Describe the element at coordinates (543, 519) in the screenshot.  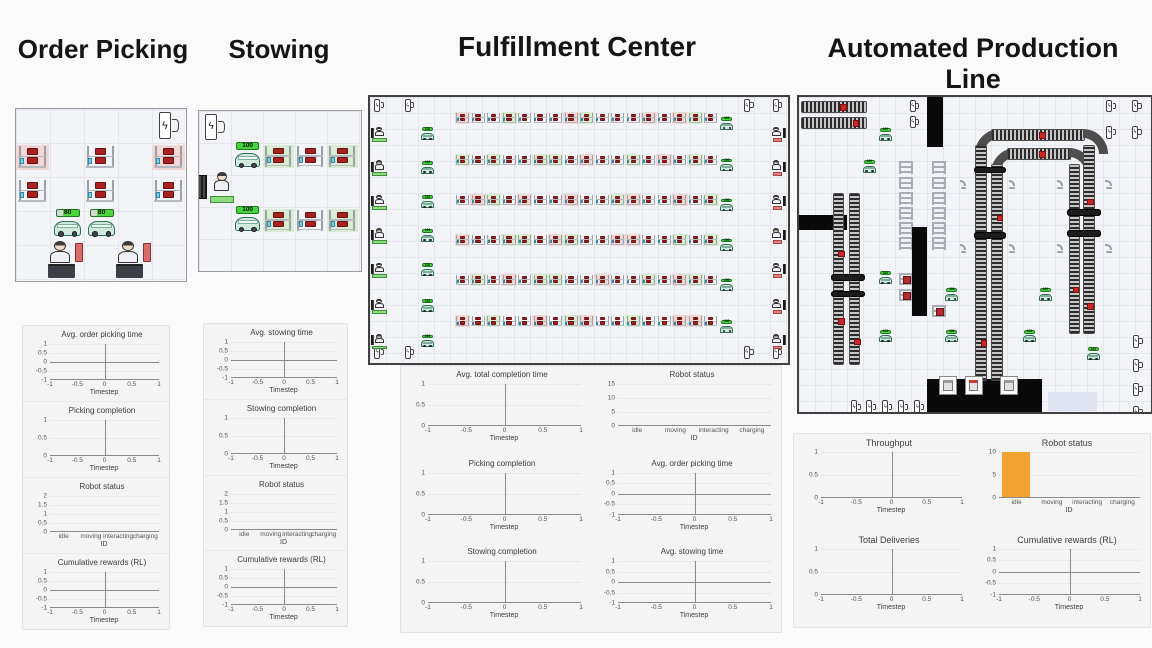
I see `x-tick-label: 0.5` at that location.